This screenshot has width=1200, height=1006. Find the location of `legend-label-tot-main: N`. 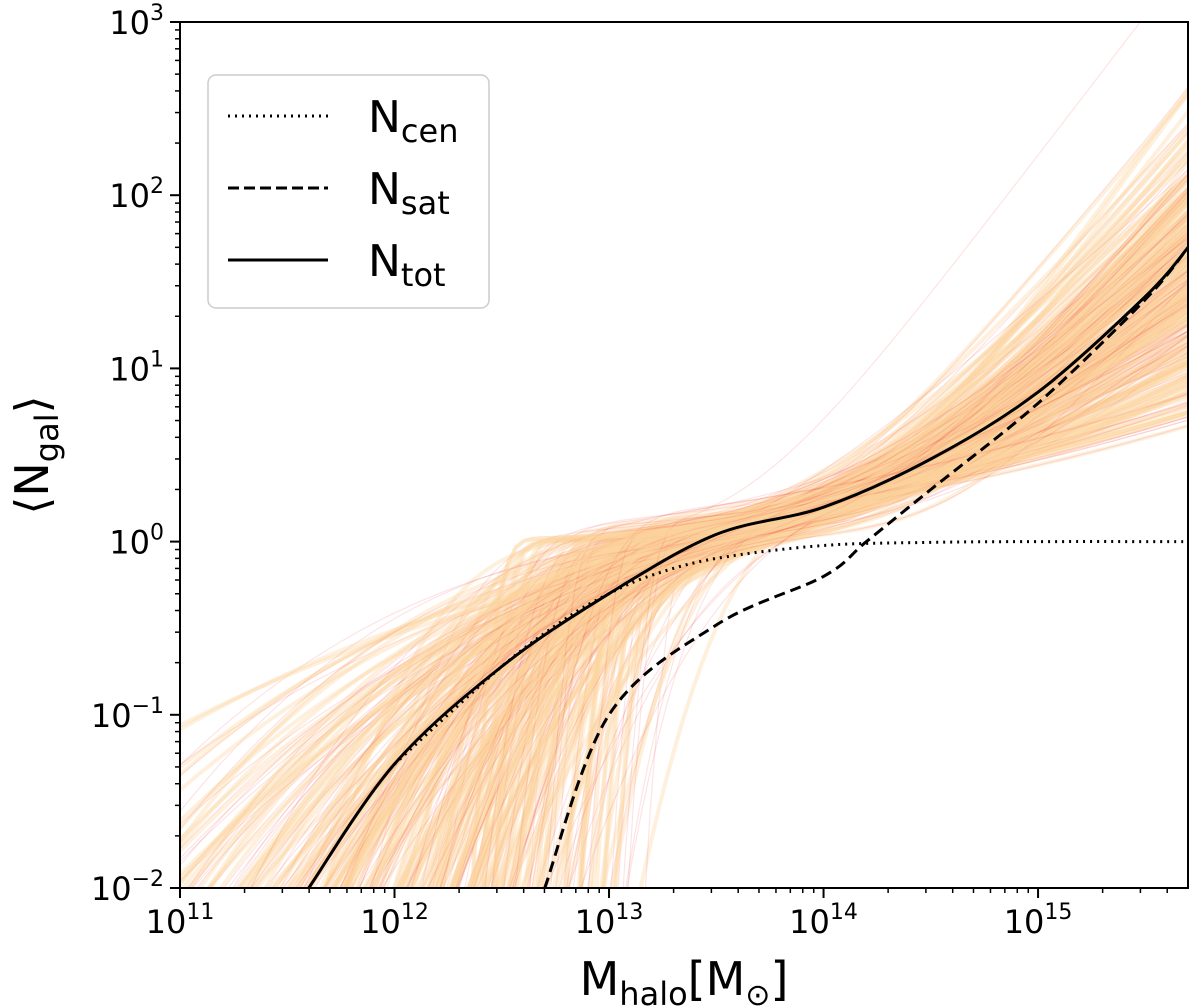

legend-label-tot-main: N is located at coordinates (384, 261).